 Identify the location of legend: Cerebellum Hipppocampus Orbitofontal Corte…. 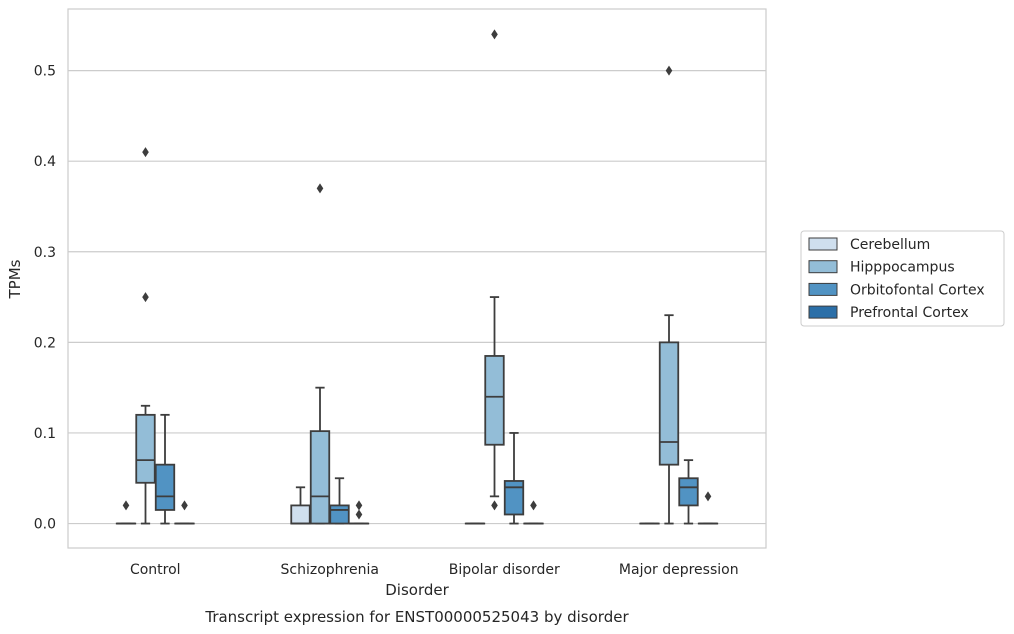
(902, 278).